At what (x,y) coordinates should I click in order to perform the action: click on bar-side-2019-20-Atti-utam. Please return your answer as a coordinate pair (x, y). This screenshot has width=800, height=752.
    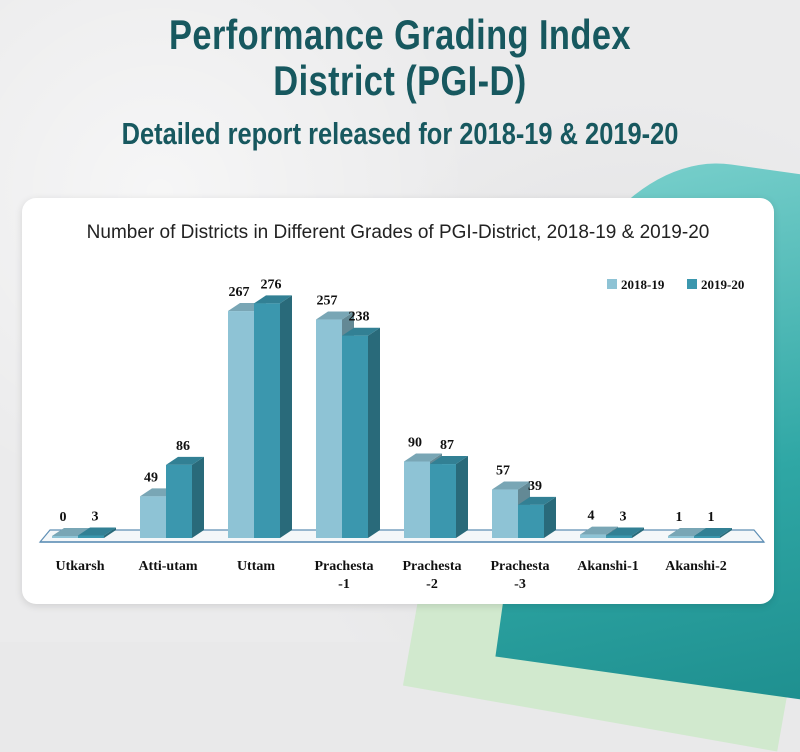
    Looking at the image, I should click on (198, 497).